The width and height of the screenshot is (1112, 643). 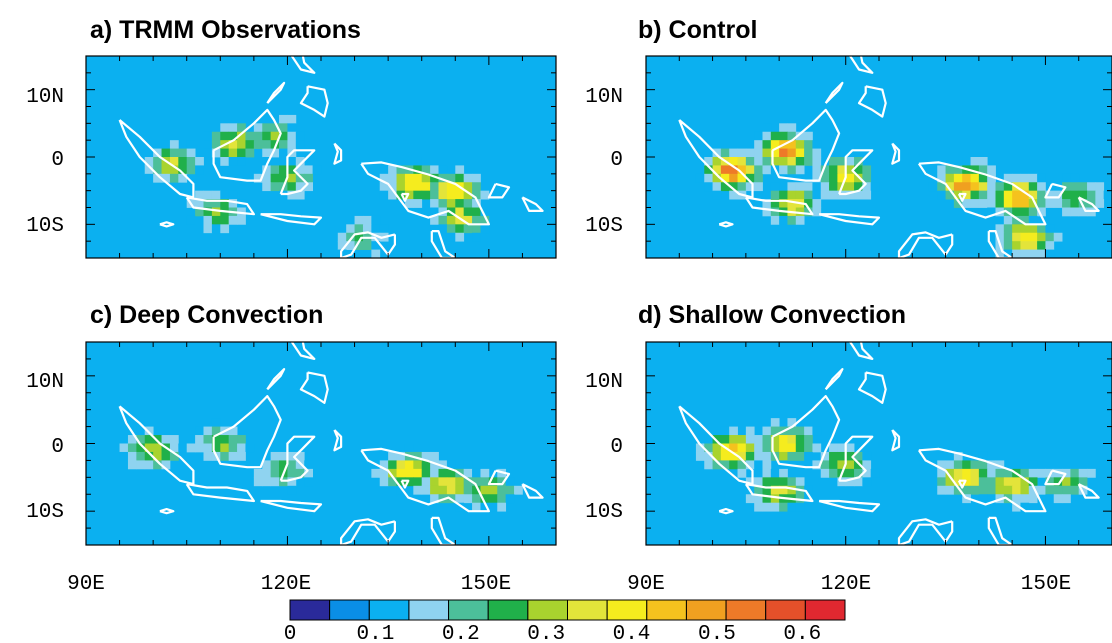 What do you see at coordinates (604, 226) in the screenshot?
I see `y-tick-b-10s: 10S` at bounding box center [604, 226].